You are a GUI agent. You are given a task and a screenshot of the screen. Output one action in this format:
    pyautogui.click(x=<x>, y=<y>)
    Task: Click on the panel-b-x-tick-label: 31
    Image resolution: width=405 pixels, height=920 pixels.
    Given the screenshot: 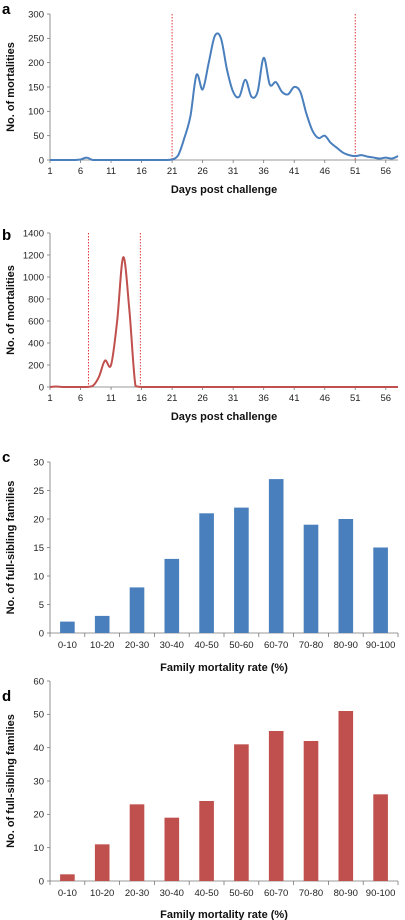 What is the action you would take?
    pyautogui.click(x=233, y=398)
    